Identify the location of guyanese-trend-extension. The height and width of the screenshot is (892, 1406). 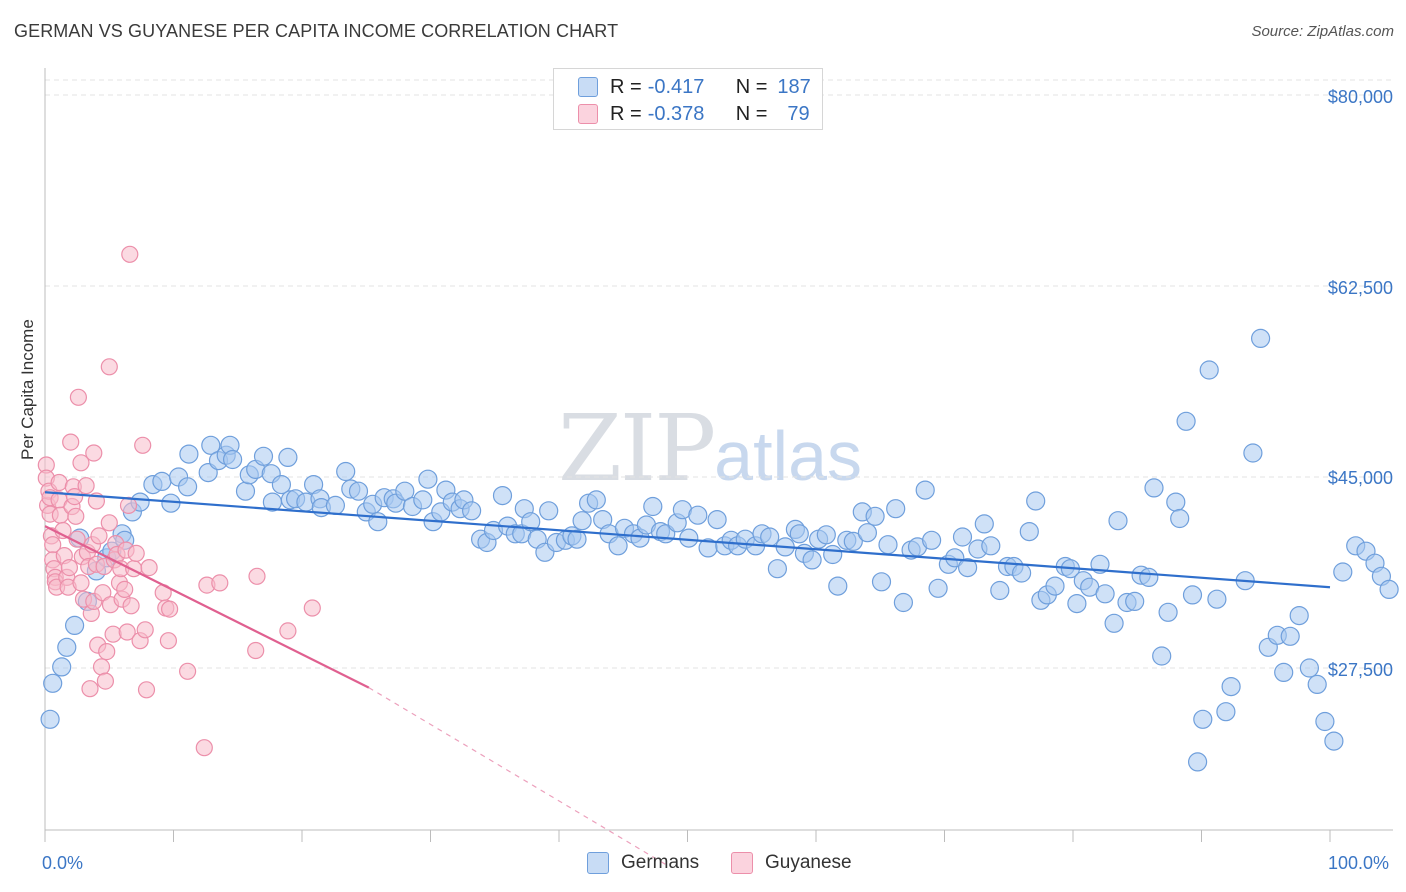
(517, 776).